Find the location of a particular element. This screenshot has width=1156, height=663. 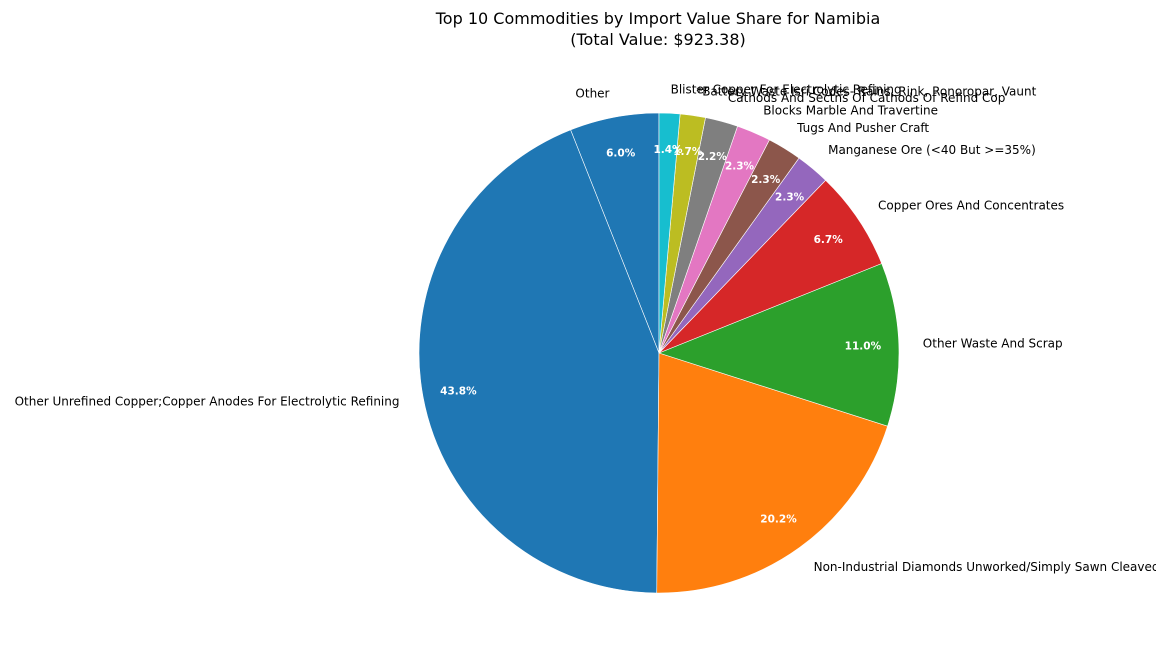

percent-label-9: 1.7% is located at coordinates (688, 152).